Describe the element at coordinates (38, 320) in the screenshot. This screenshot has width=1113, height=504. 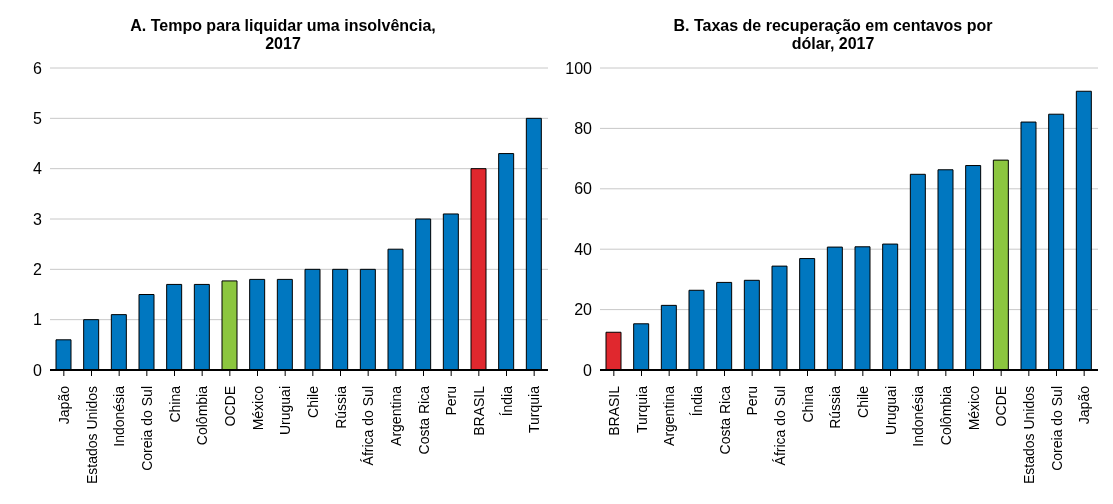
I see `y-tick-label: 1` at that location.